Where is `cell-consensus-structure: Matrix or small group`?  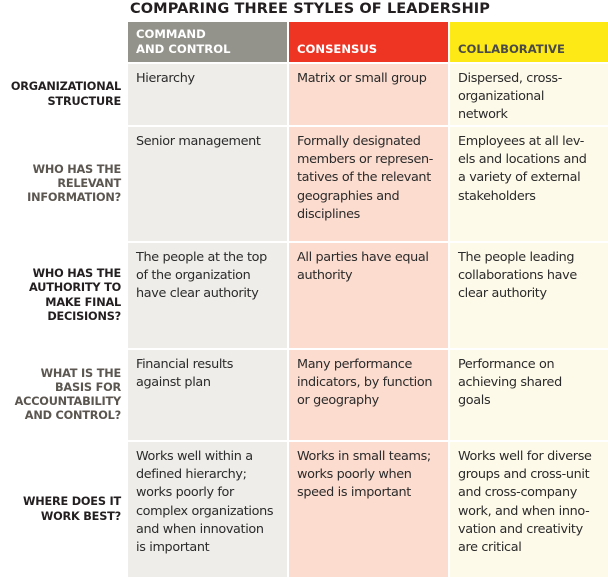
cell-consensus-structure: Matrix or small group is located at coordinates (368, 94).